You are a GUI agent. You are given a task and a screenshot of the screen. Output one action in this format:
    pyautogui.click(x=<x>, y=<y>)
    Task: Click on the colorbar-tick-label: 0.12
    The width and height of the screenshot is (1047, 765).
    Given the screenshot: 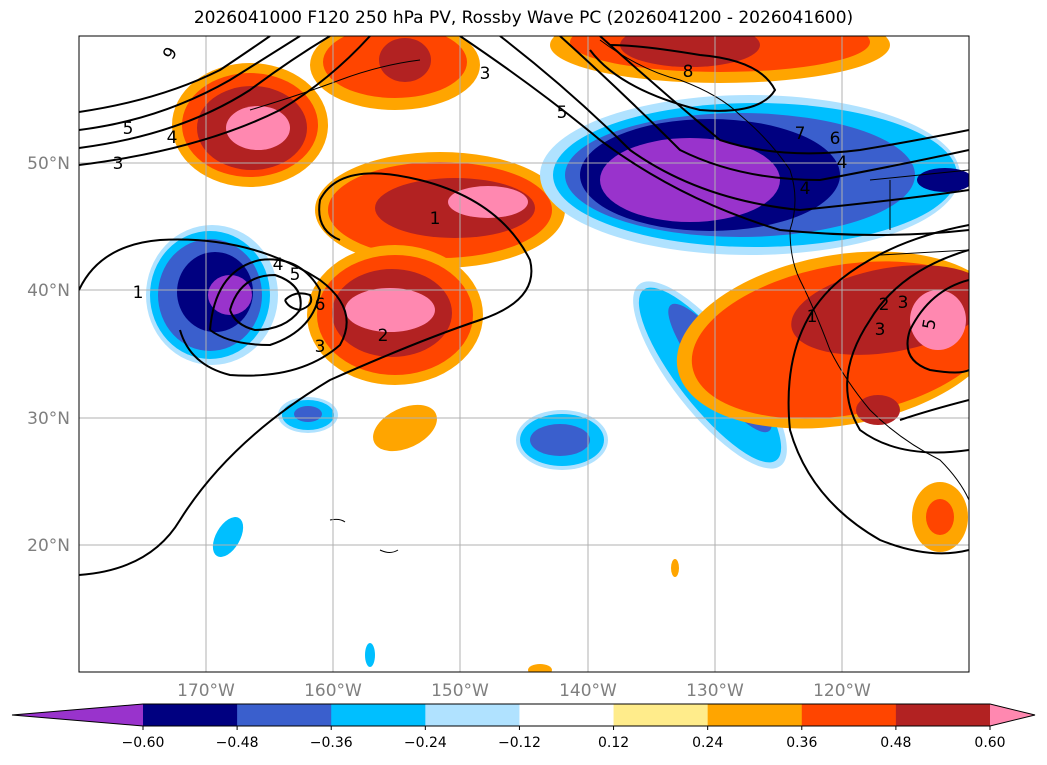 What is the action you would take?
    pyautogui.click(x=613, y=743)
    